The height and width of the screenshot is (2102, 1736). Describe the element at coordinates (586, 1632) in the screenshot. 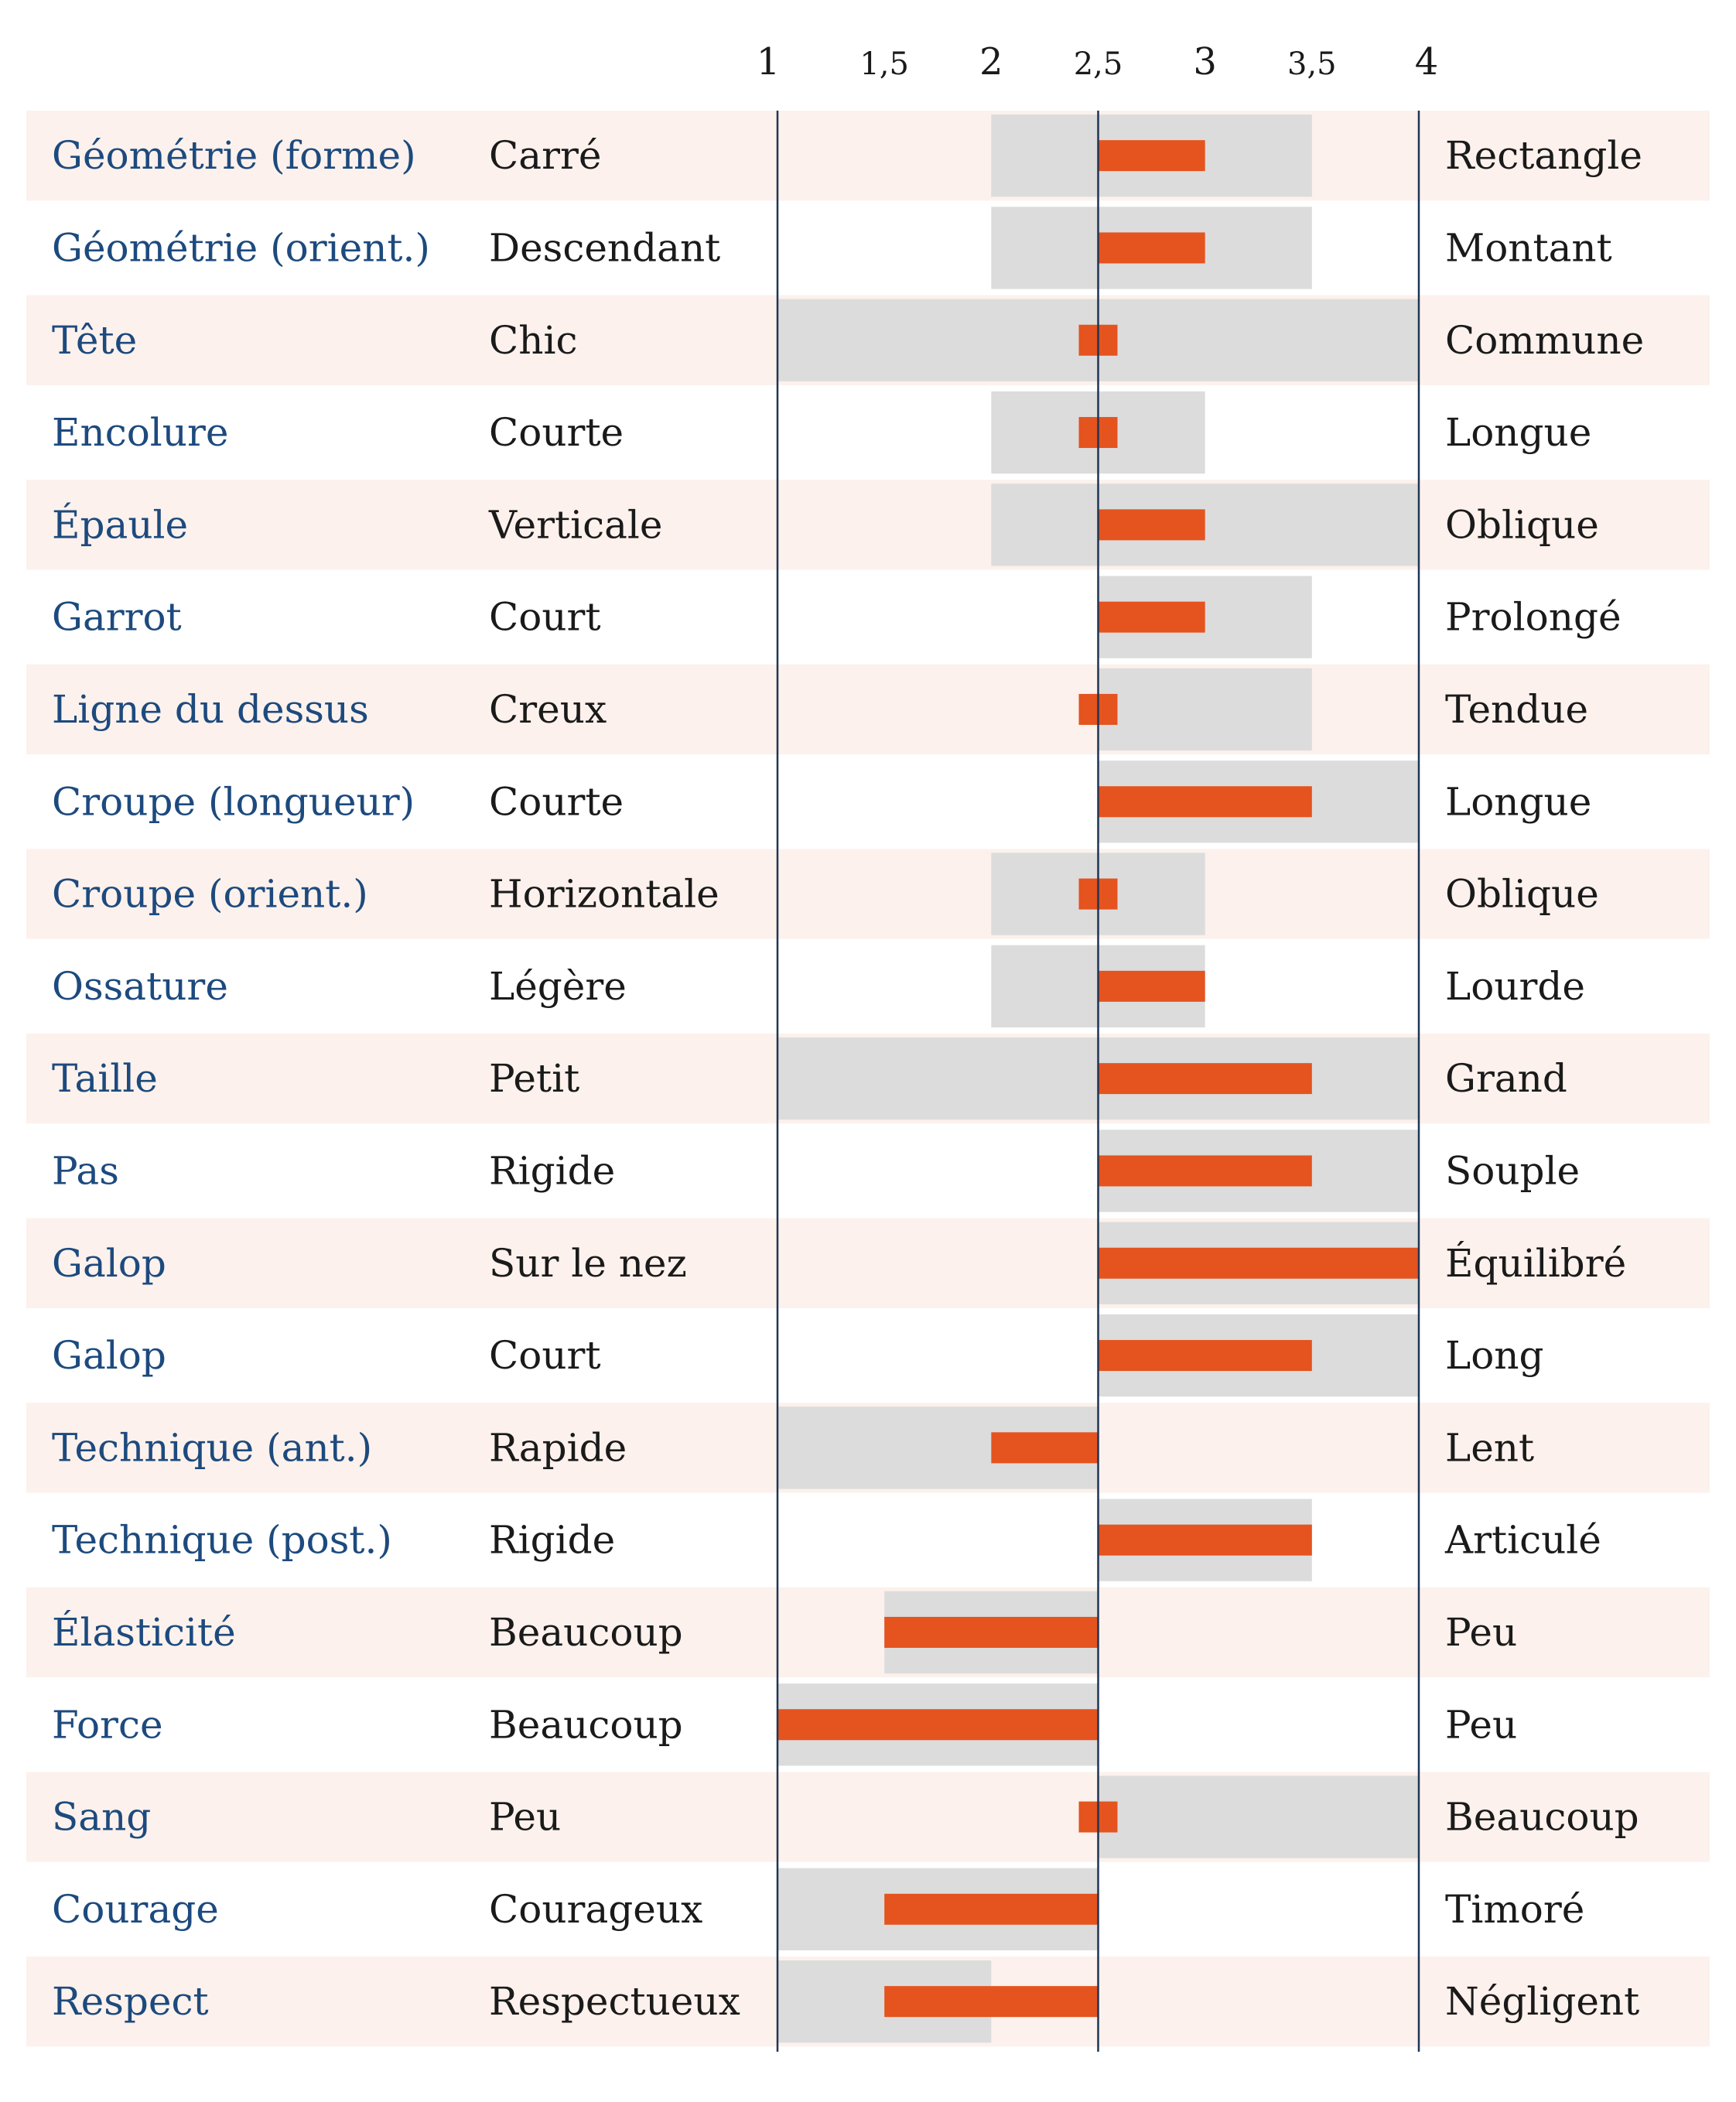

I see `left-pole-label: Beaucoup` at that location.